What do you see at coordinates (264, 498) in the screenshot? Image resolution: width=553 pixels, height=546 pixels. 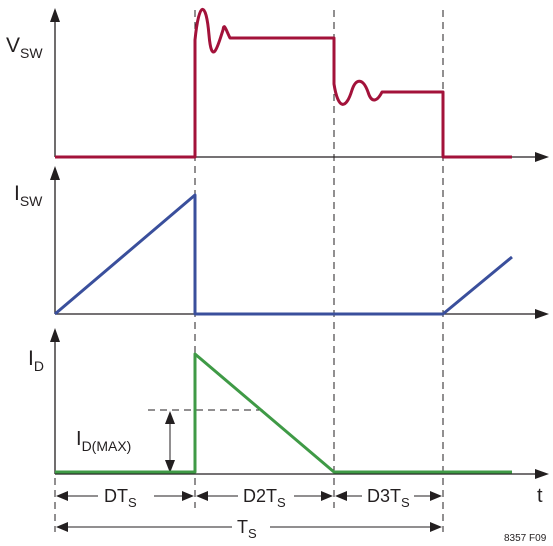 I see `interval-d2ts-label: D2TS` at bounding box center [264, 498].